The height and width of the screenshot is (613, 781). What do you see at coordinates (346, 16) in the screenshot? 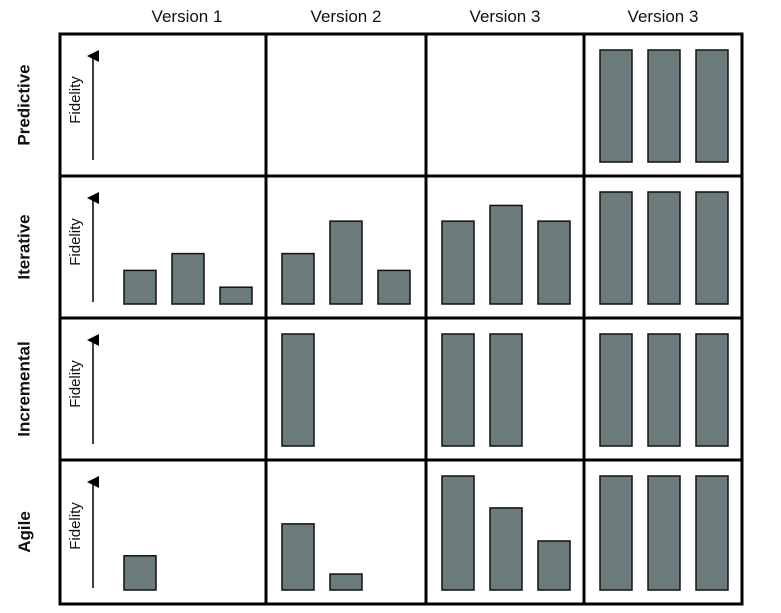
I see `column-header-version-2: Version 2` at bounding box center [346, 16].